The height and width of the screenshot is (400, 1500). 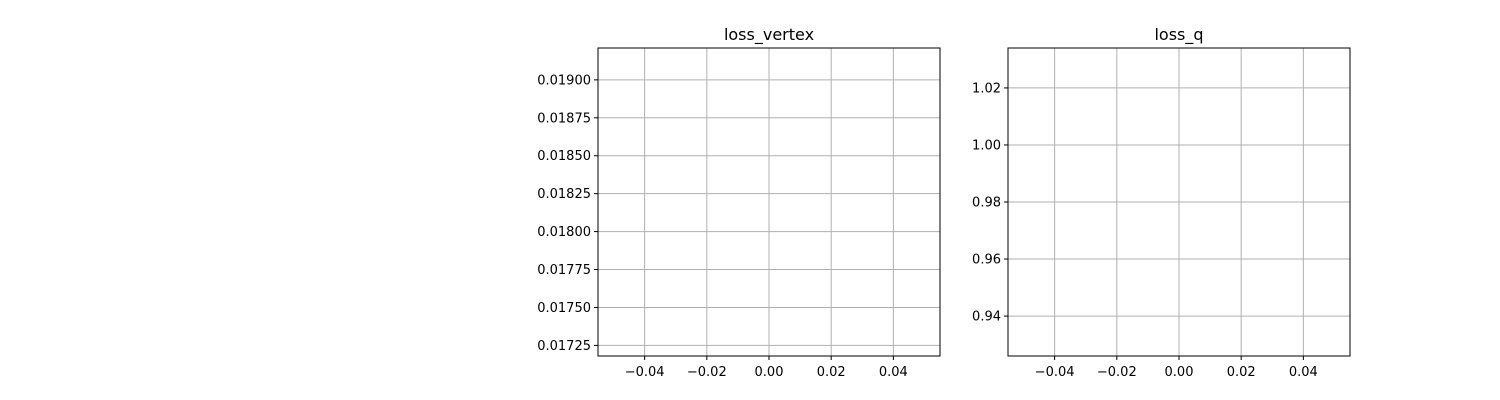 What do you see at coordinates (1178, 35) in the screenshot?
I see `loss-q-title: loss_q` at bounding box center [1178, 35].